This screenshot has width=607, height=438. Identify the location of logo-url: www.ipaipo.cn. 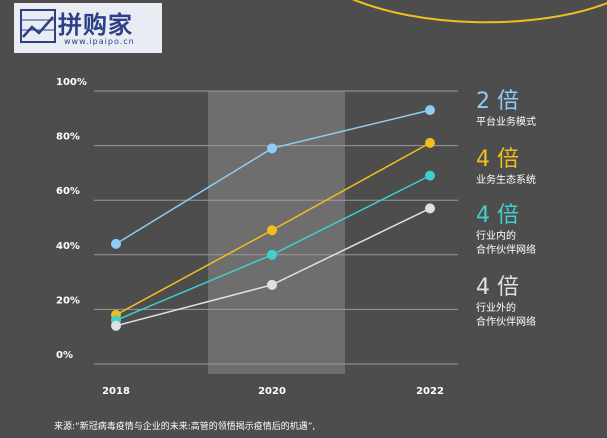
(99, 41).